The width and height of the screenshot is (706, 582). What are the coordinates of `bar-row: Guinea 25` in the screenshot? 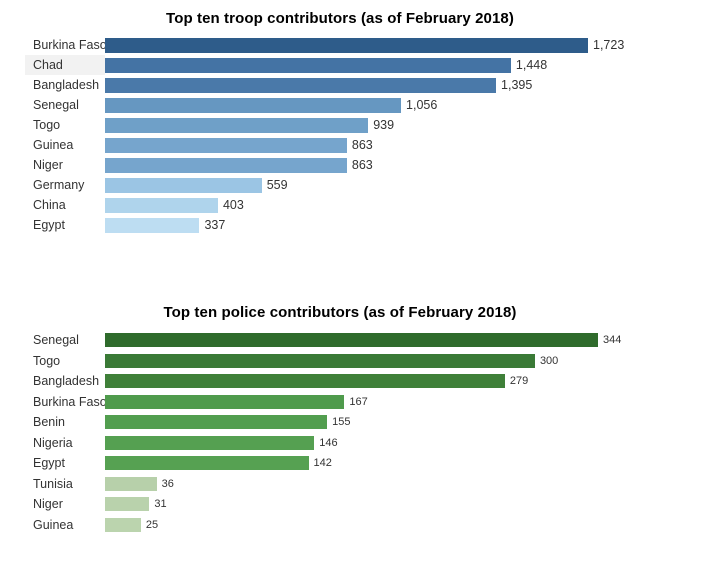 It's located at (340, 525).